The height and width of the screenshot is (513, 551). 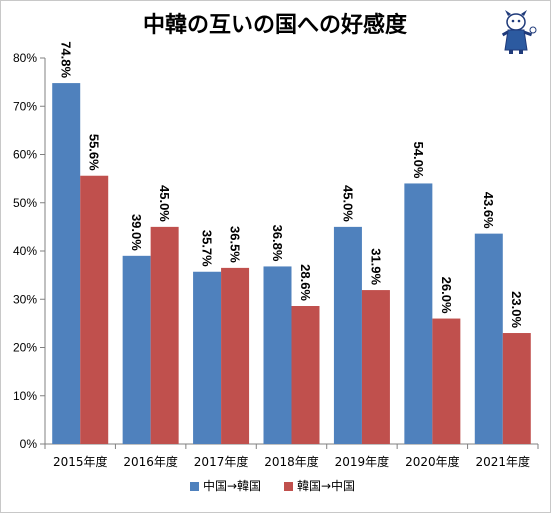 I want to click on y-tick-label: 10%, so click(x=25, y=396).